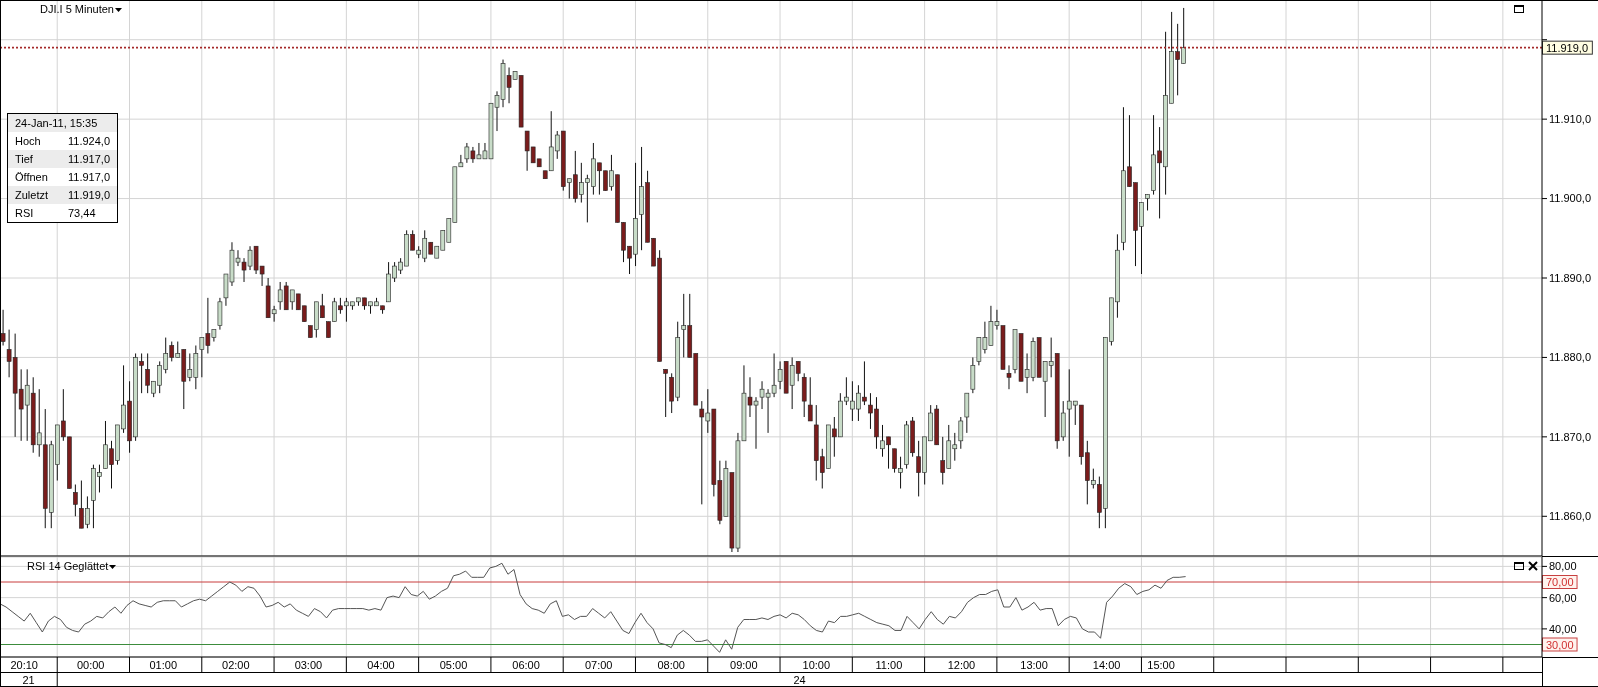 This screenshot has height=687, width=1598. I want to click on annotation: 11.924,0, so click(89, 141).